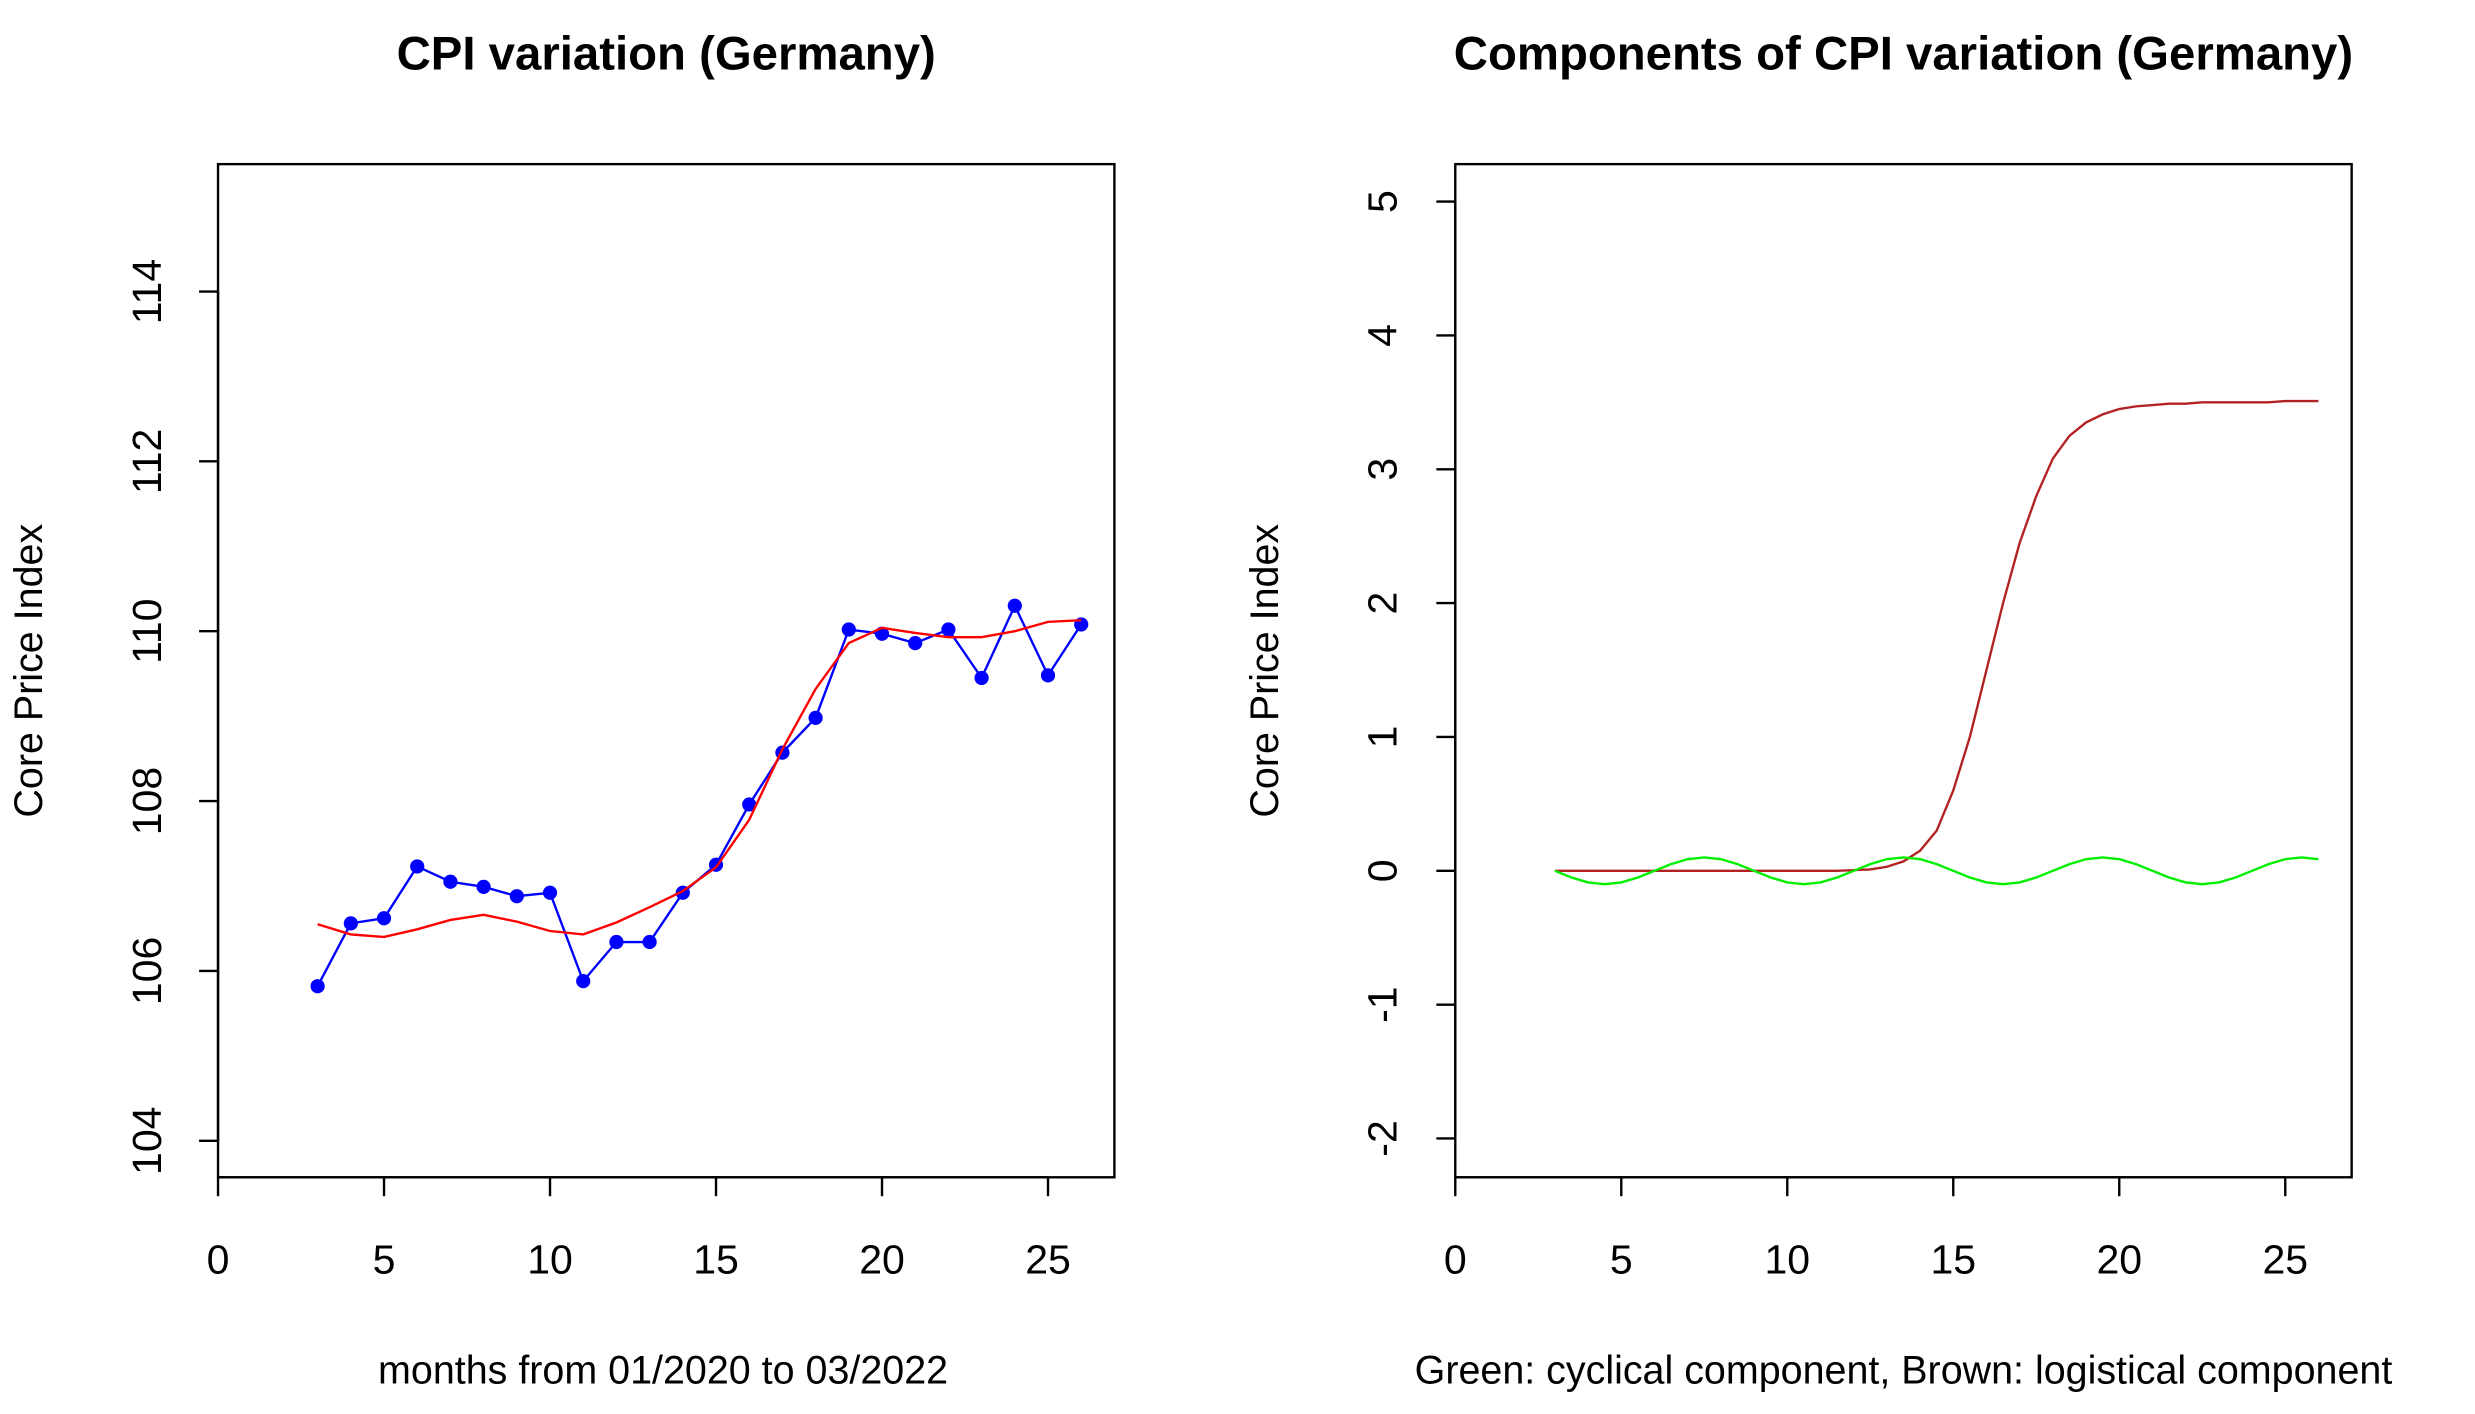 The width and height of the screenshot is (2475, 1414). What do you see at coordinates (147, 461) in the screenshot?
I see `y-tick-label: 112` at bounding box center [147, 461].